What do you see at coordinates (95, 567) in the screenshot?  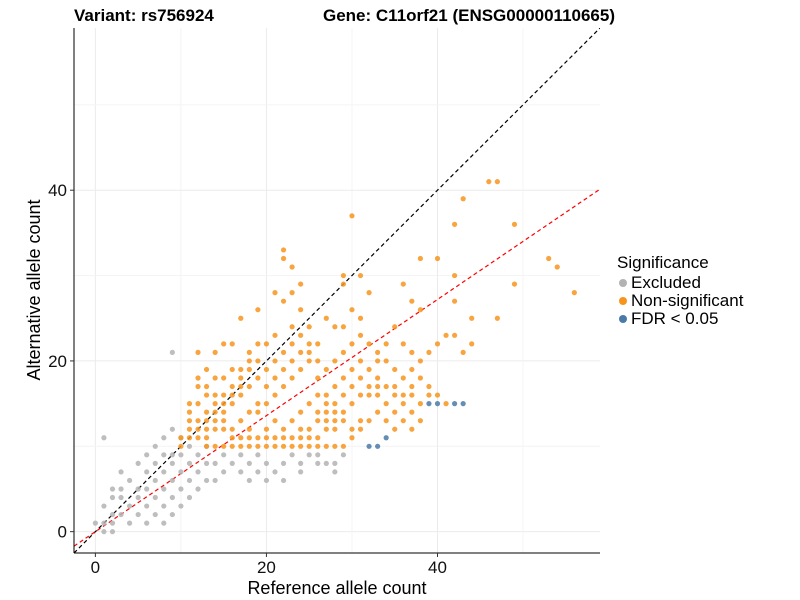 I see `x-tick-label: 0` at bounding box center [95, 567].